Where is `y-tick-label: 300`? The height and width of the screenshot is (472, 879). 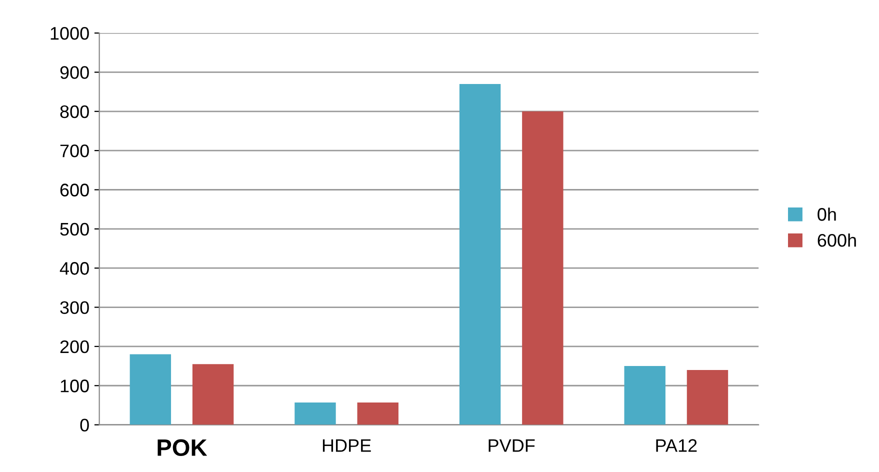
y-tick-label: 300 is located at coordinates (74, 307).